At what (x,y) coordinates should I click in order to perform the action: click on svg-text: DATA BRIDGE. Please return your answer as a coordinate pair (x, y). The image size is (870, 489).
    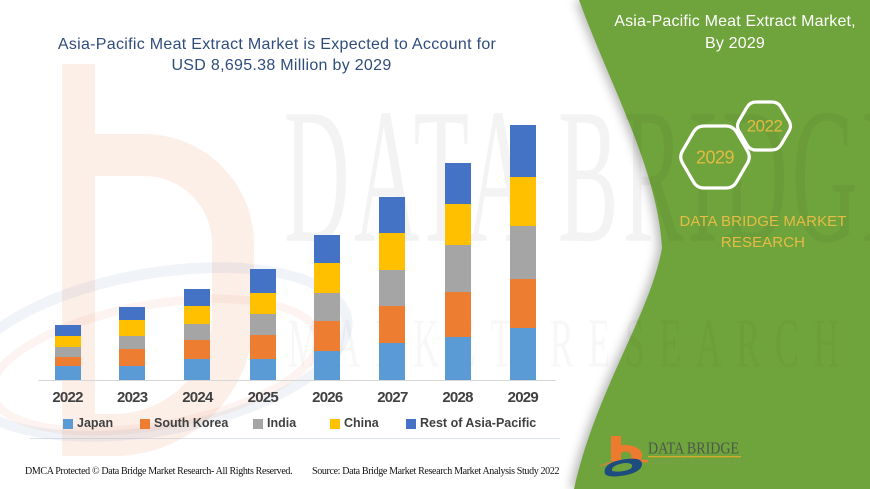
    Looking at the image, I should click on (693, 447).